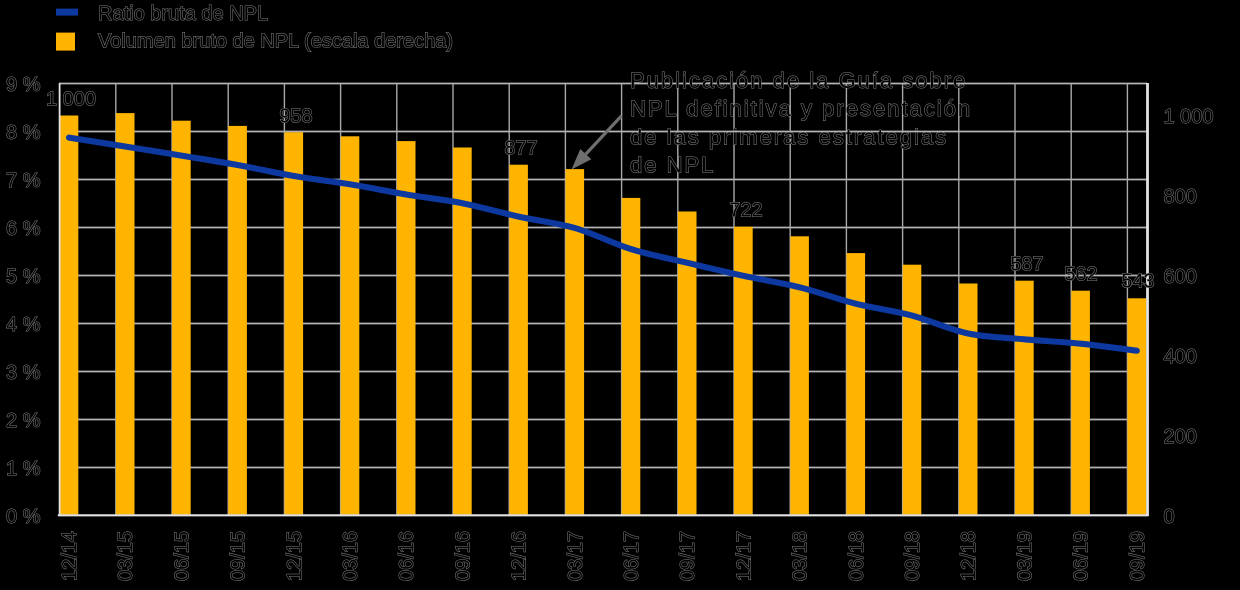 The image size is (1240, 590). Describe the element at coordinates (239, 556) in the screenshot. I see `svg-text: 09/15` at that location.